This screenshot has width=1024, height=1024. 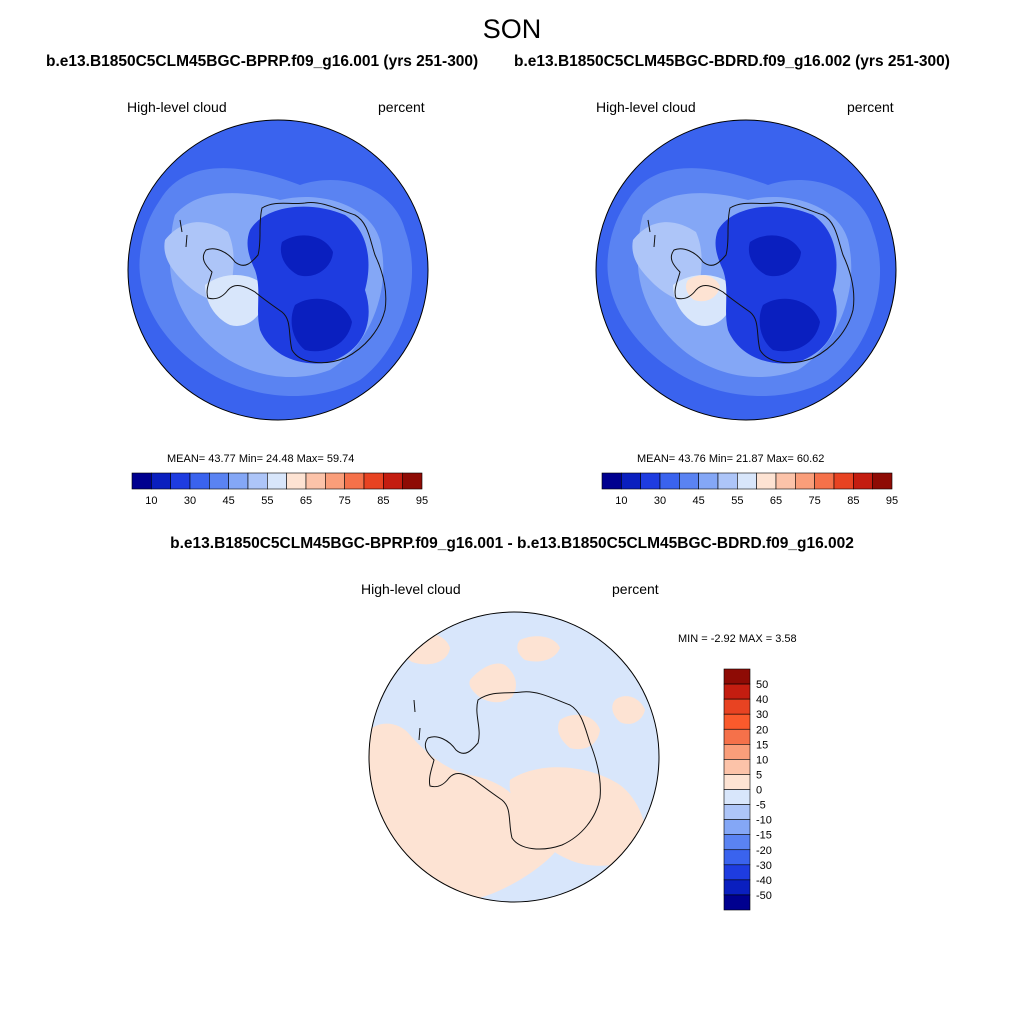 What do you see at coordinates (761, 806) in the screenshot?
I see `colorbar3-label: -5` at bounding box center [761, 806].